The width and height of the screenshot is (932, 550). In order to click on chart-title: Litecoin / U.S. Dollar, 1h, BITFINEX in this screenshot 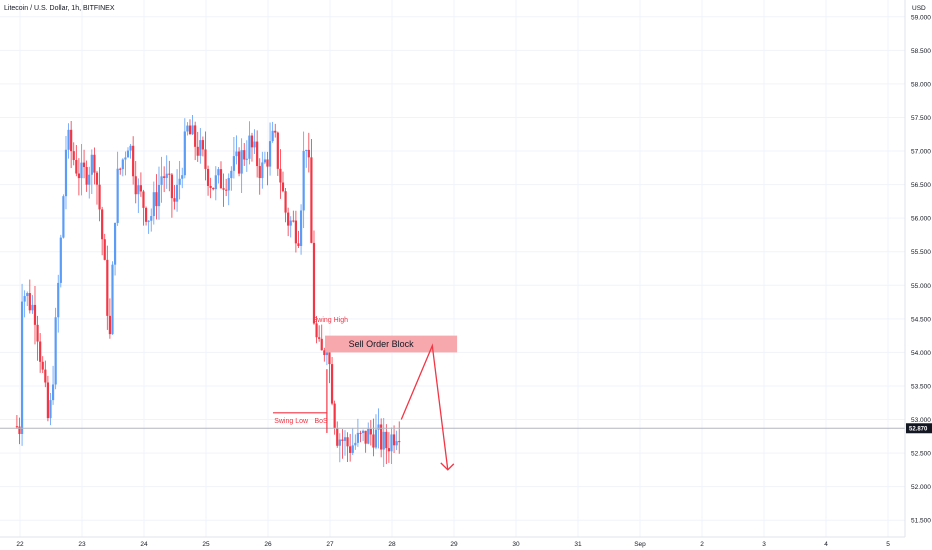, I will do `click(59, 8)`.